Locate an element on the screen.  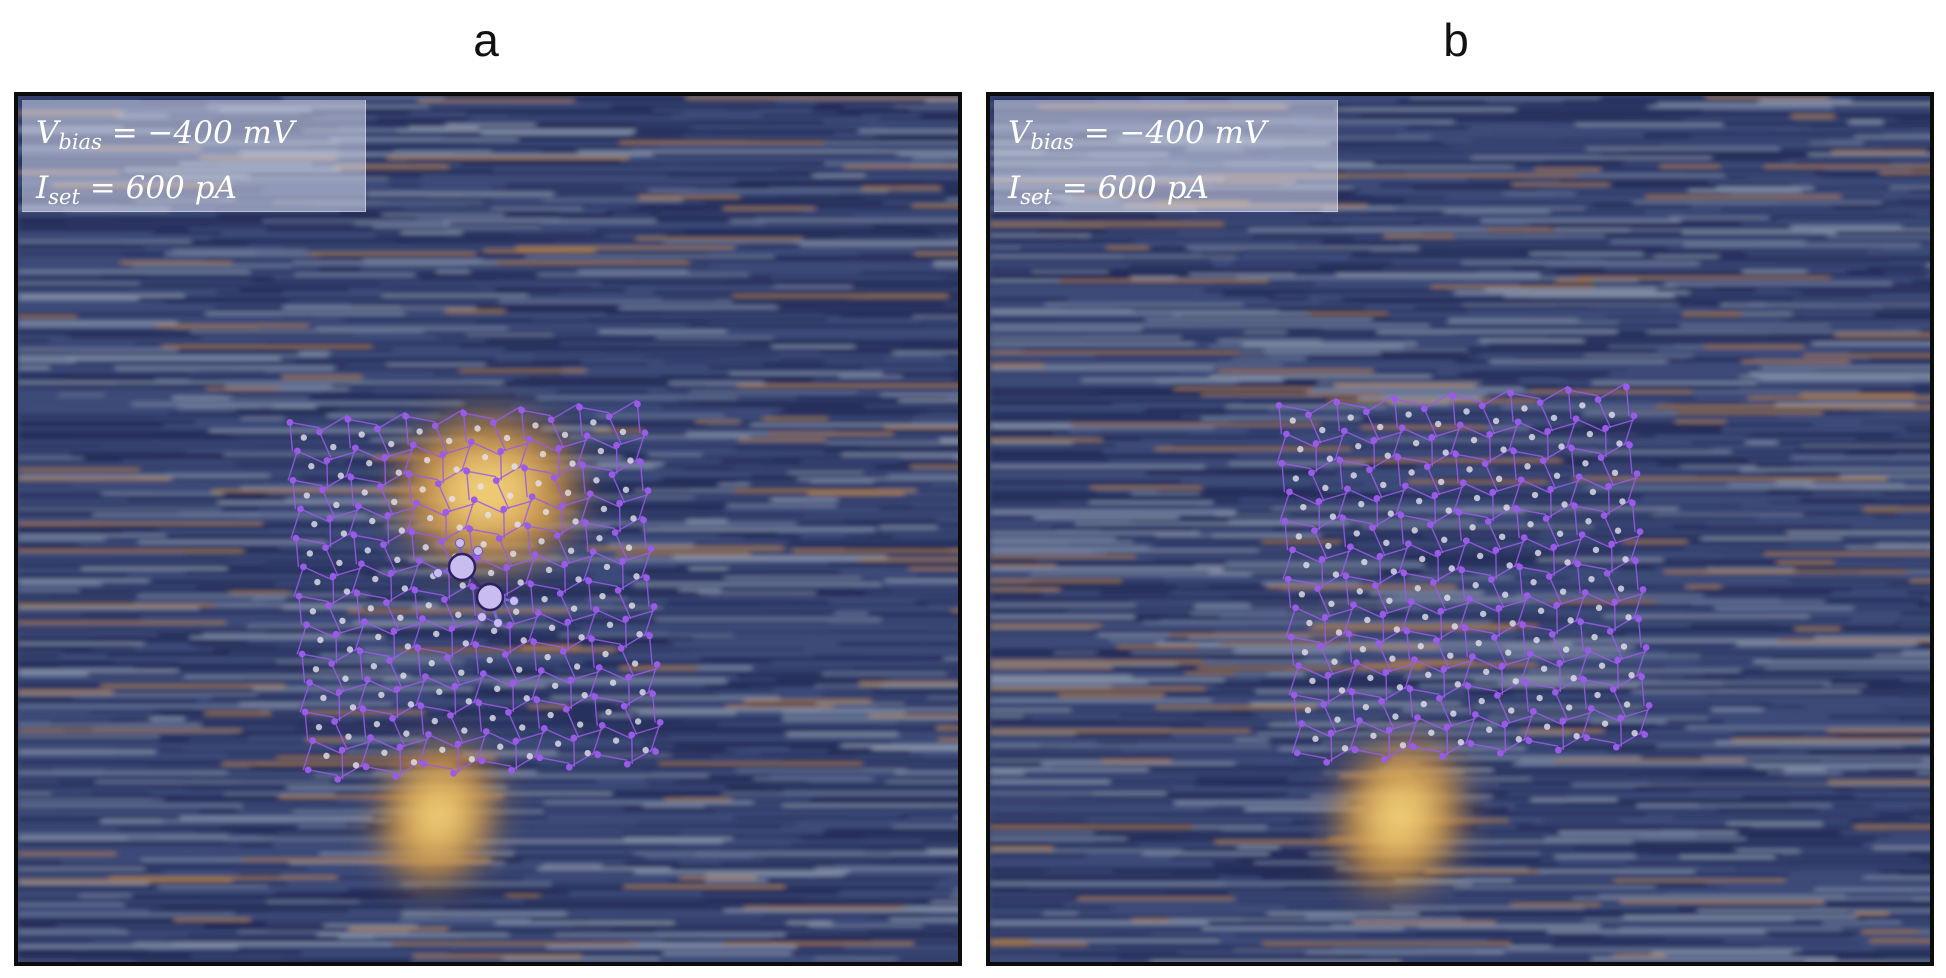
scan-parameters-a: Vbias = −400 mV Iset = 600 pA is located at coordinates (194, 156).